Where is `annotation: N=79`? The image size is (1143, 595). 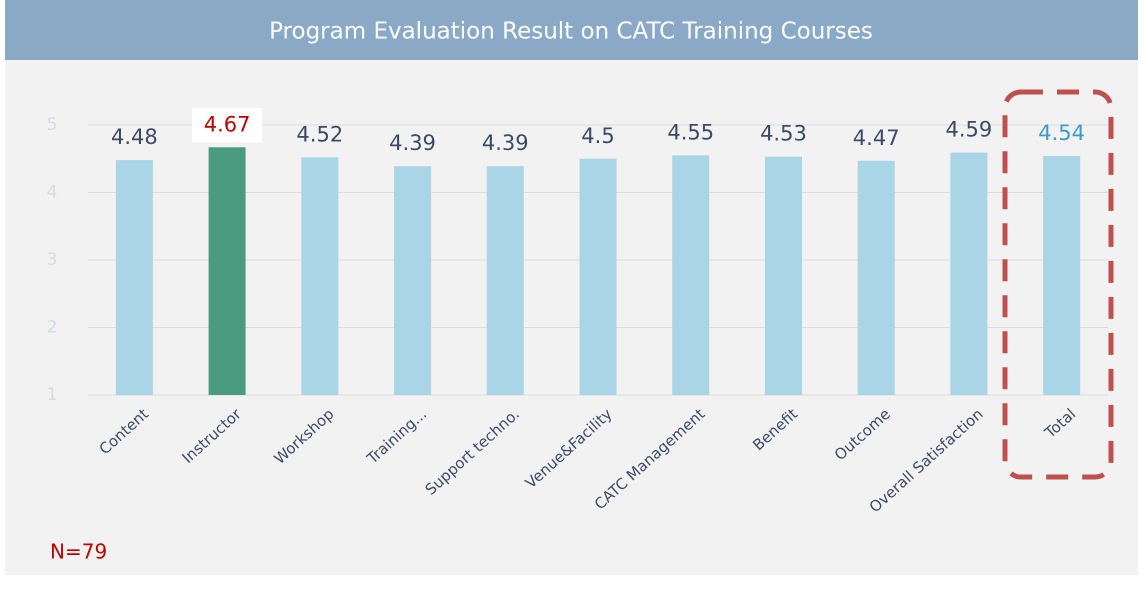 annotation: N=79 is located at coordinates (78, 552).